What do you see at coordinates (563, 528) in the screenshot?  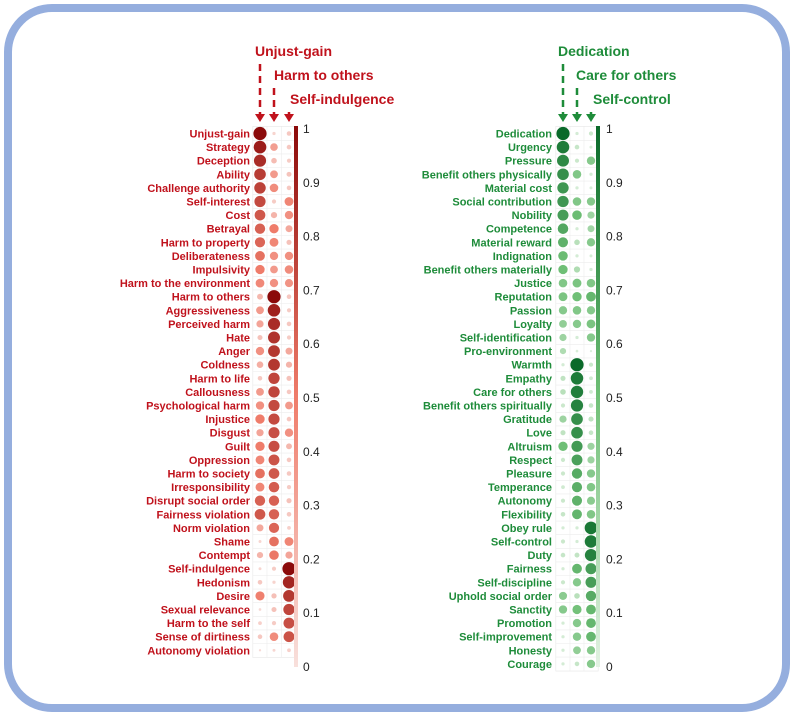 I see `cell-obey-rule-dedication` at bounding box center [563, 528].